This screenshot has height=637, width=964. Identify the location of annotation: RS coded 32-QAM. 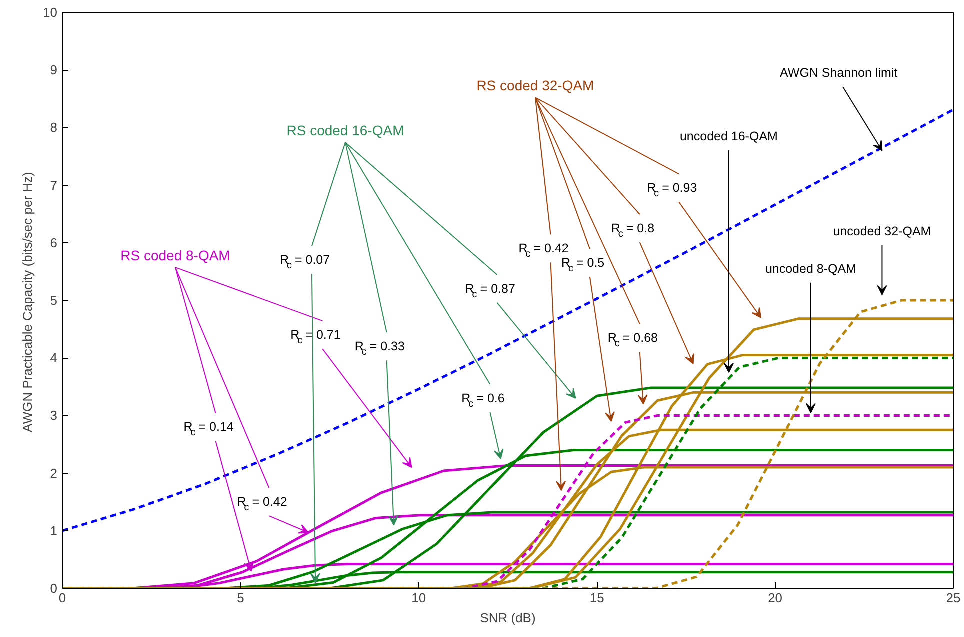
(535, 86).